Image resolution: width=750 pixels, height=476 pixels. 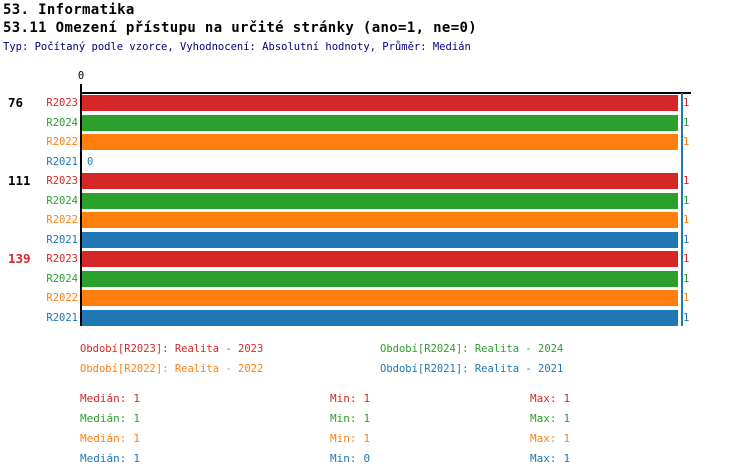 I want to click on axis-origin-tick-label: 0, so click(x=81, y=76).